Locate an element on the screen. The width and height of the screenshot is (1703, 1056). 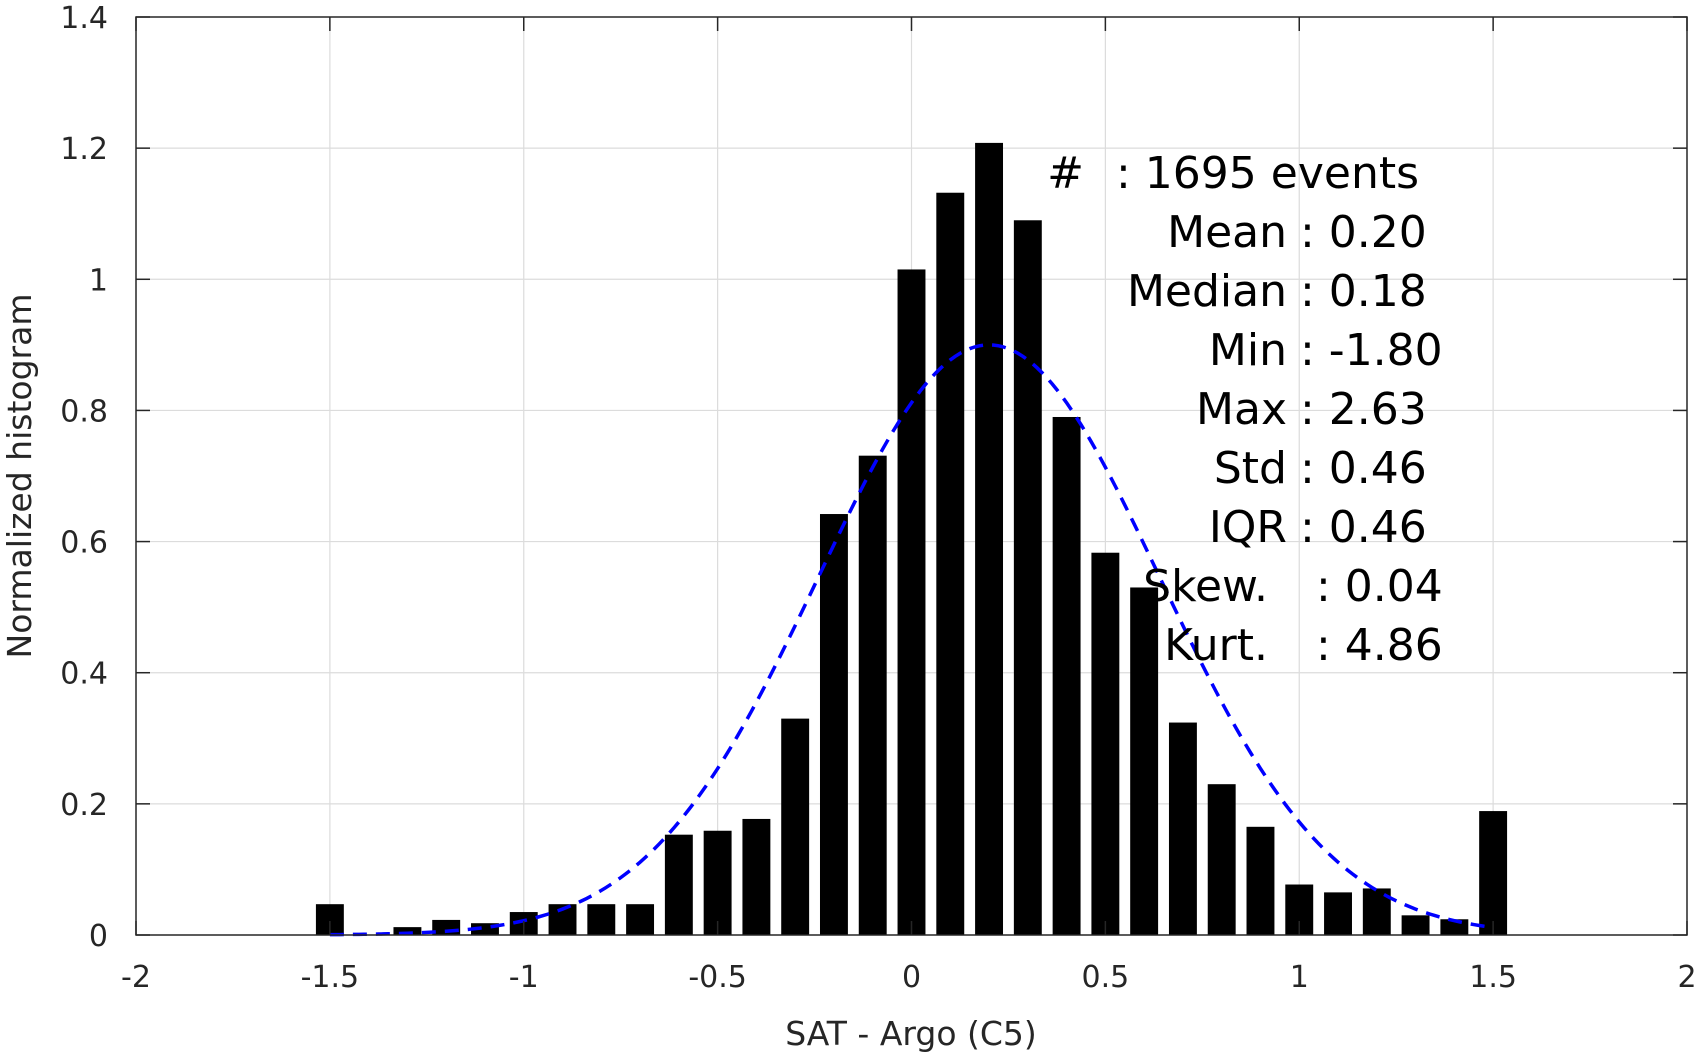
x-tick-label: -1.5 is located at coordinates (330, 977).